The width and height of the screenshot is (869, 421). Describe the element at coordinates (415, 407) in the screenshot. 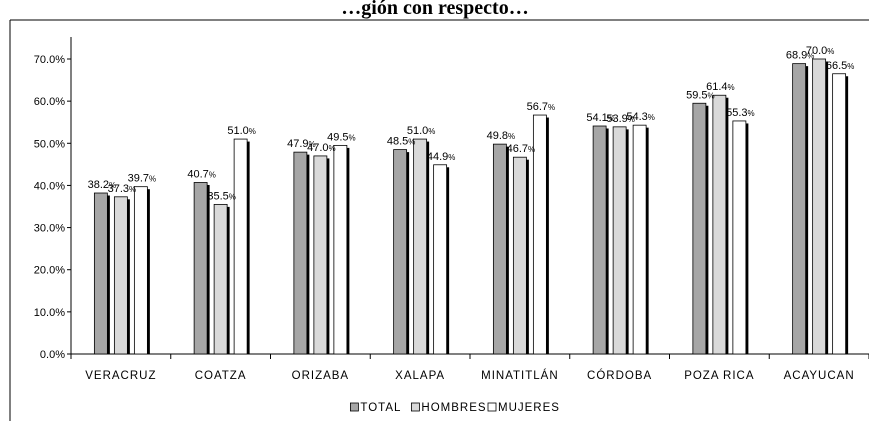

I see `legend-swatch-hombres` at that location.